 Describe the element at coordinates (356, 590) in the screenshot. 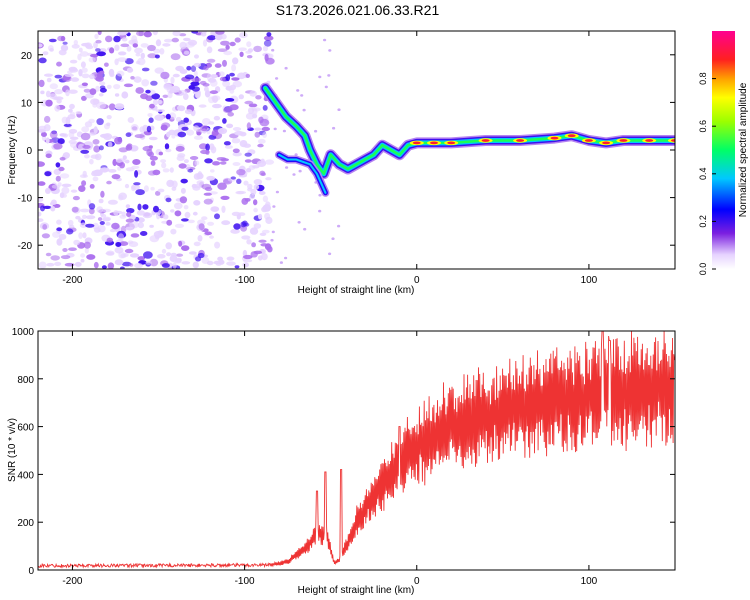

I see `snr-x-axis-label: Height of straight line (km)` at that location.